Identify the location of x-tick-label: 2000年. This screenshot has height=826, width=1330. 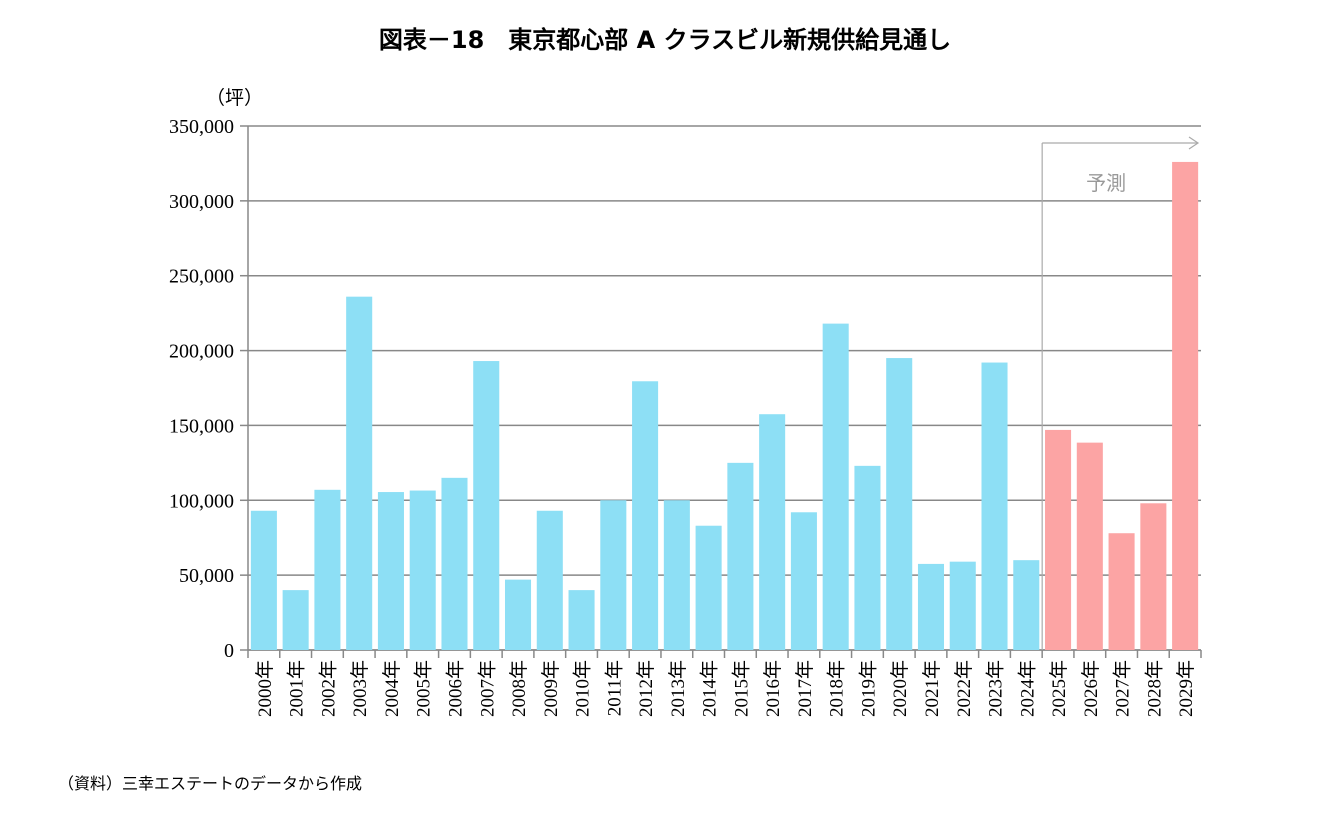
(265, 688).